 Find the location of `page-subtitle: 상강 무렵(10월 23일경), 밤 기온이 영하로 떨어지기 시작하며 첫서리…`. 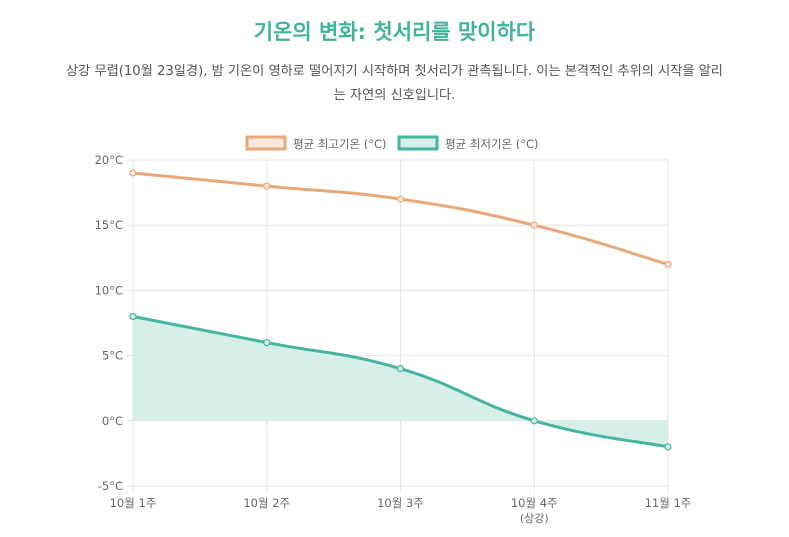

page-subtitle: 상강 무렵(10월 23일경), 밤 기온이 영하로 떨어지기 시작하며 첫서리… is located at coordinates (394, 84).